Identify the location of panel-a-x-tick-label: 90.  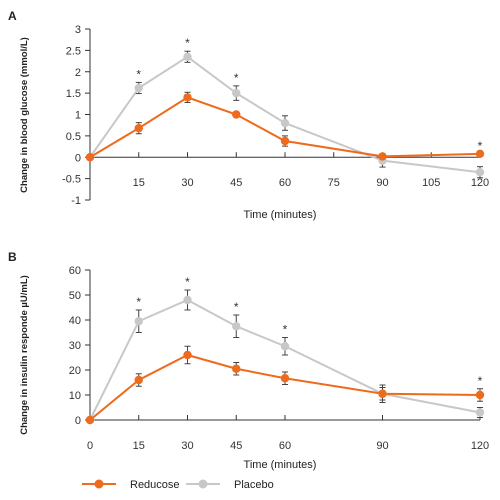
(382, 183).